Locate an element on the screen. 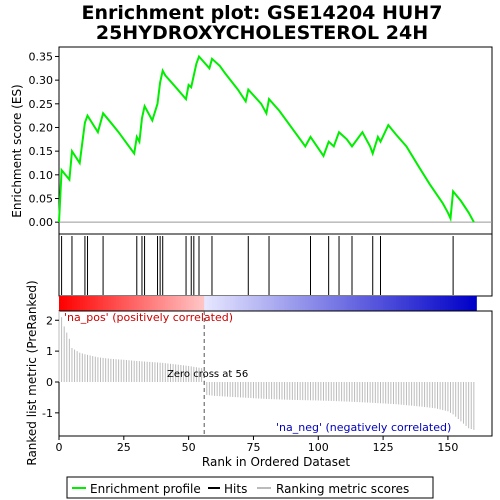 The width and height of the screenshot is (500, 500). metric-y-axis: -1 0 1 2 is located at coordinates (50, 367).